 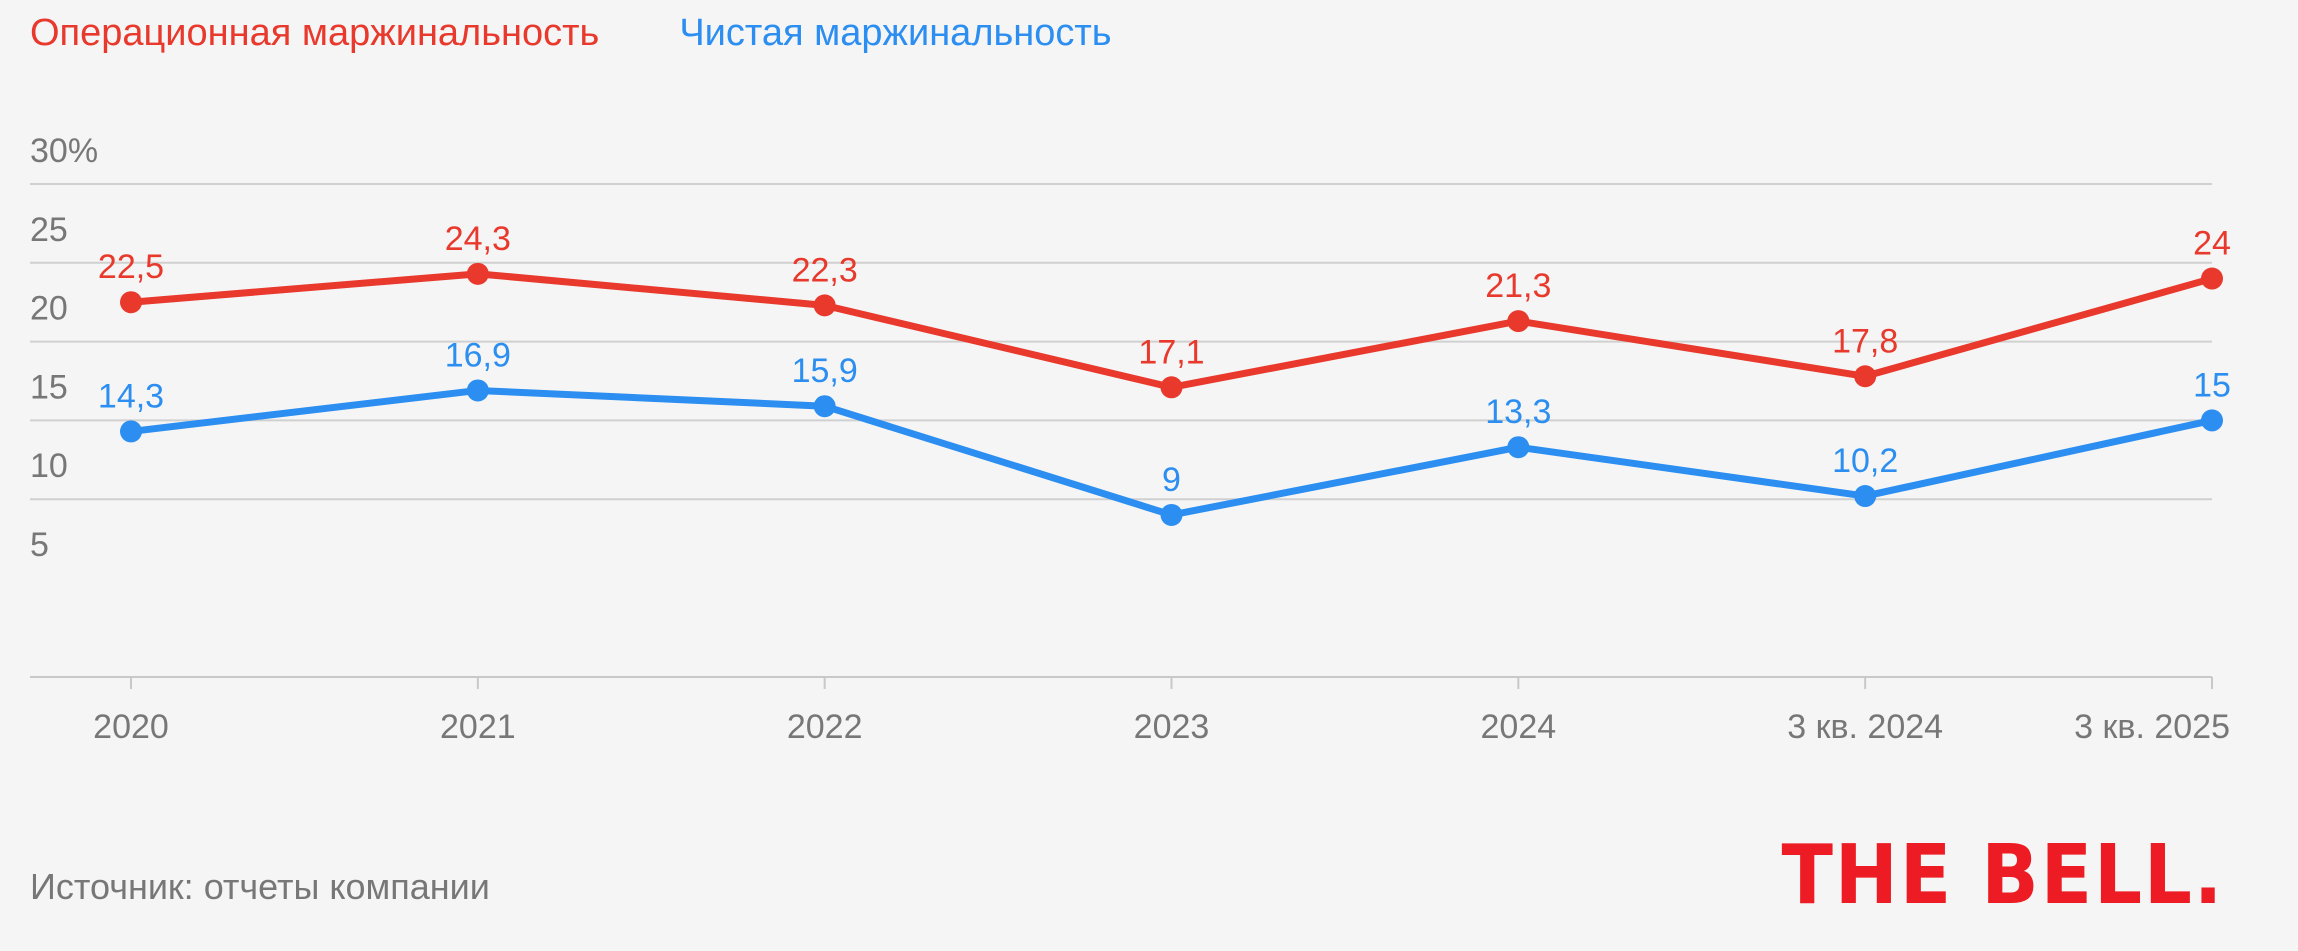 I want to click on data-label: 10,2, so click(x=1865, y=461).